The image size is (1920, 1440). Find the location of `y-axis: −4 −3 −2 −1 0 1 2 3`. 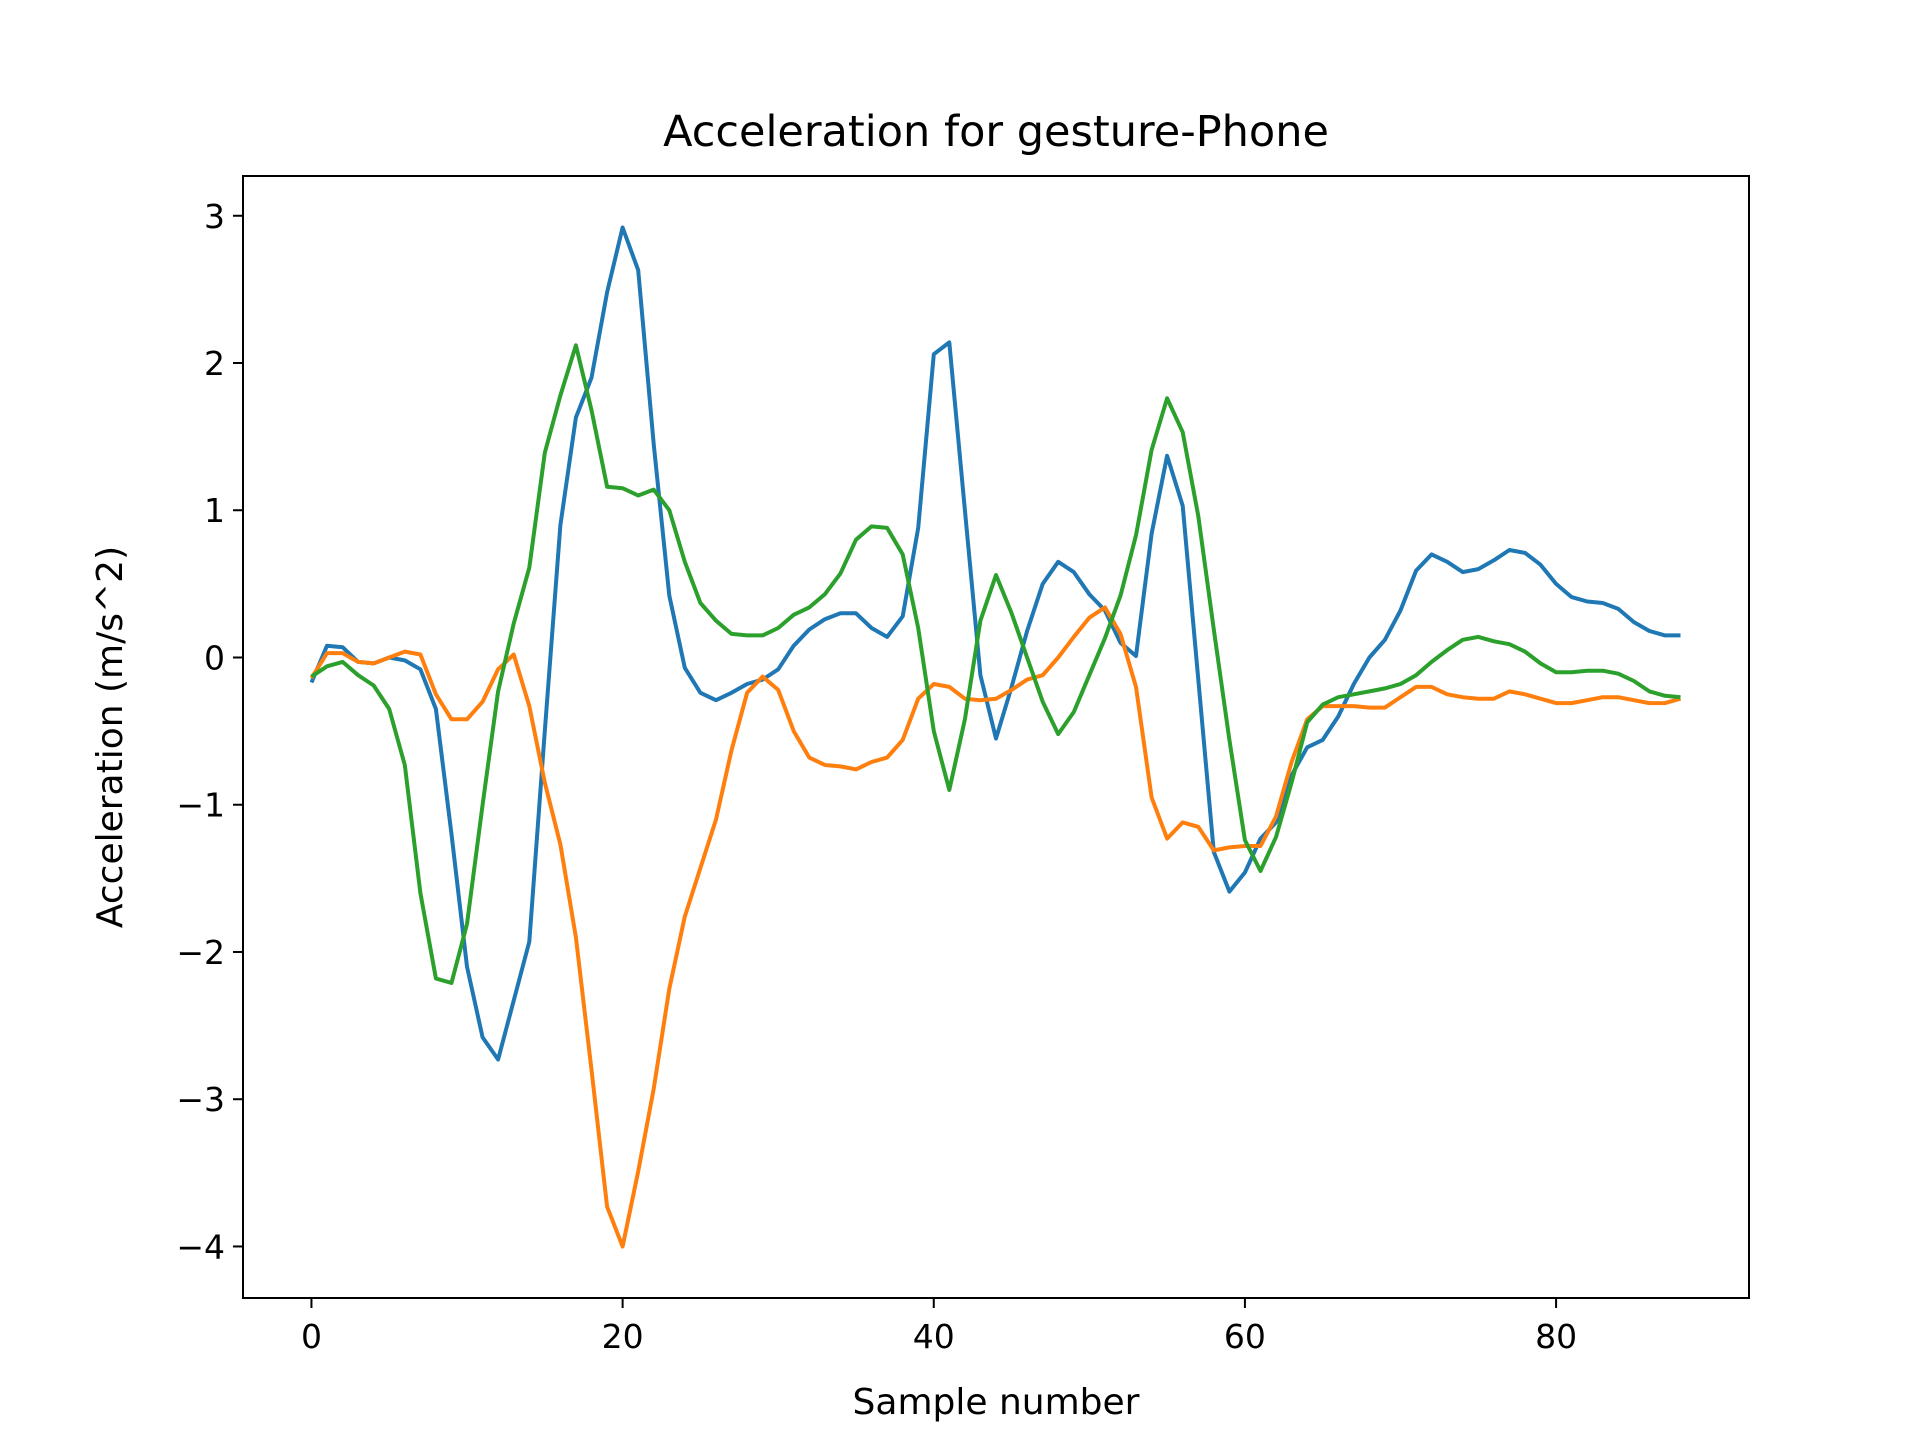

y-axis: −4 −3 −2 −1 0 1 2 3 is located at coordinates (209, 731).